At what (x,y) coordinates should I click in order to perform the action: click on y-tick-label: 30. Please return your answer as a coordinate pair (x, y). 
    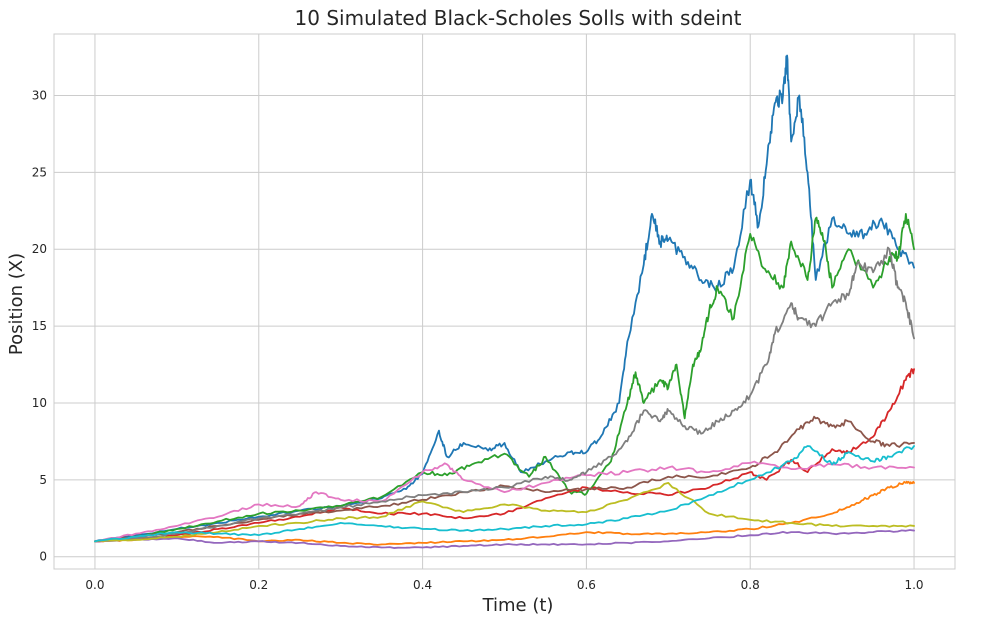
    Looking at the image, I should click on (39, 95).